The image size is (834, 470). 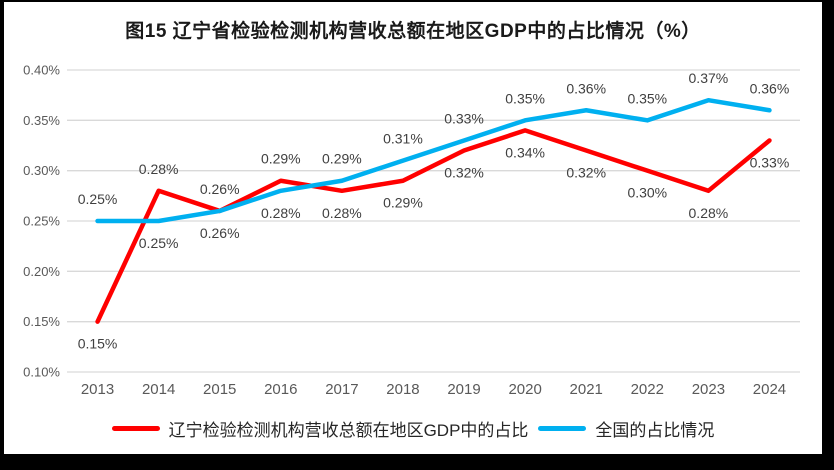 I want to click on y-axis-tick-label: 0.25%, so click(x=41, y=221).